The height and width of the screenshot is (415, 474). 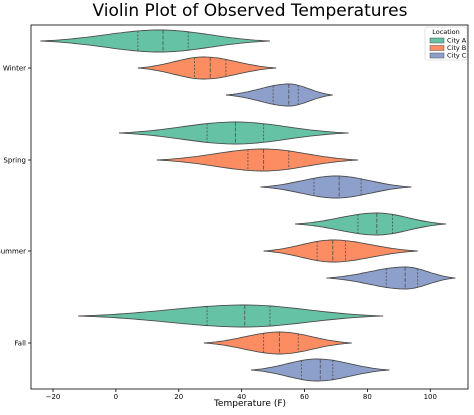 I want to click on legend-swatch-city-b, so click(x=437, y=48).